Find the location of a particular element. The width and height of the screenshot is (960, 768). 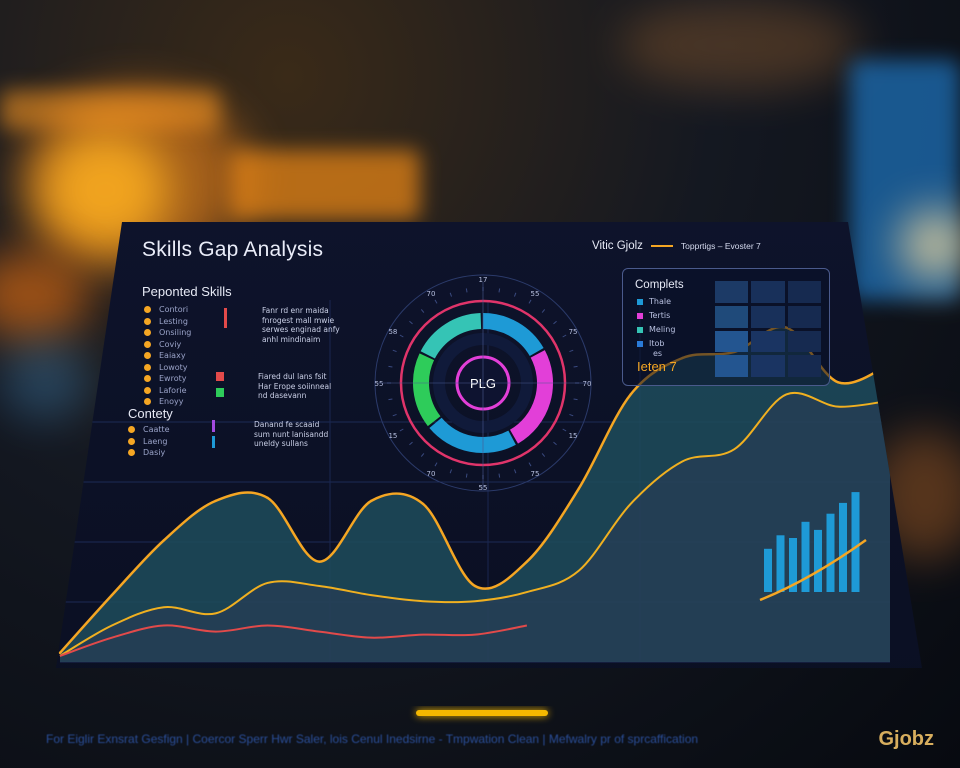

list-item: Lesting is located at coordinates (167, 322).